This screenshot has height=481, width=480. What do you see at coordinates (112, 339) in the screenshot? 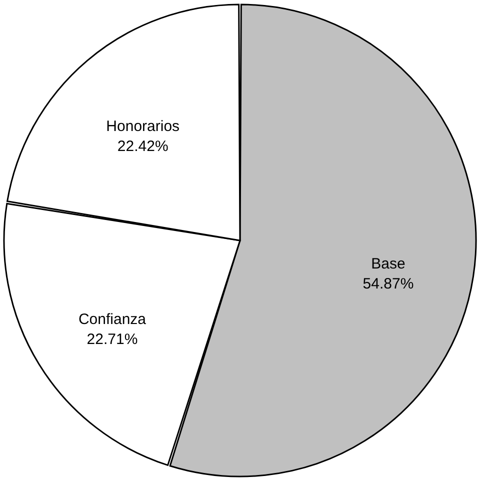
I see `data-label: 22.71%` at bounding box center [112, 339].